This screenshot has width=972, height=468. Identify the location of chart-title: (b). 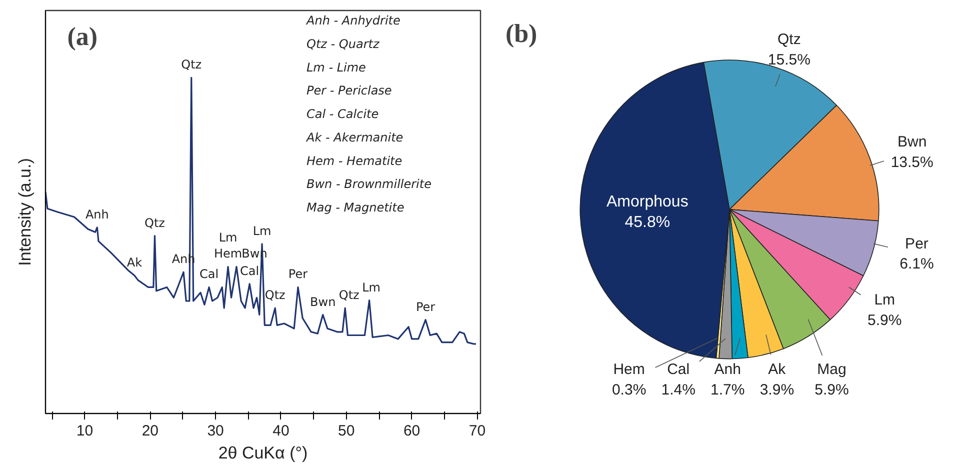
(521, 33).